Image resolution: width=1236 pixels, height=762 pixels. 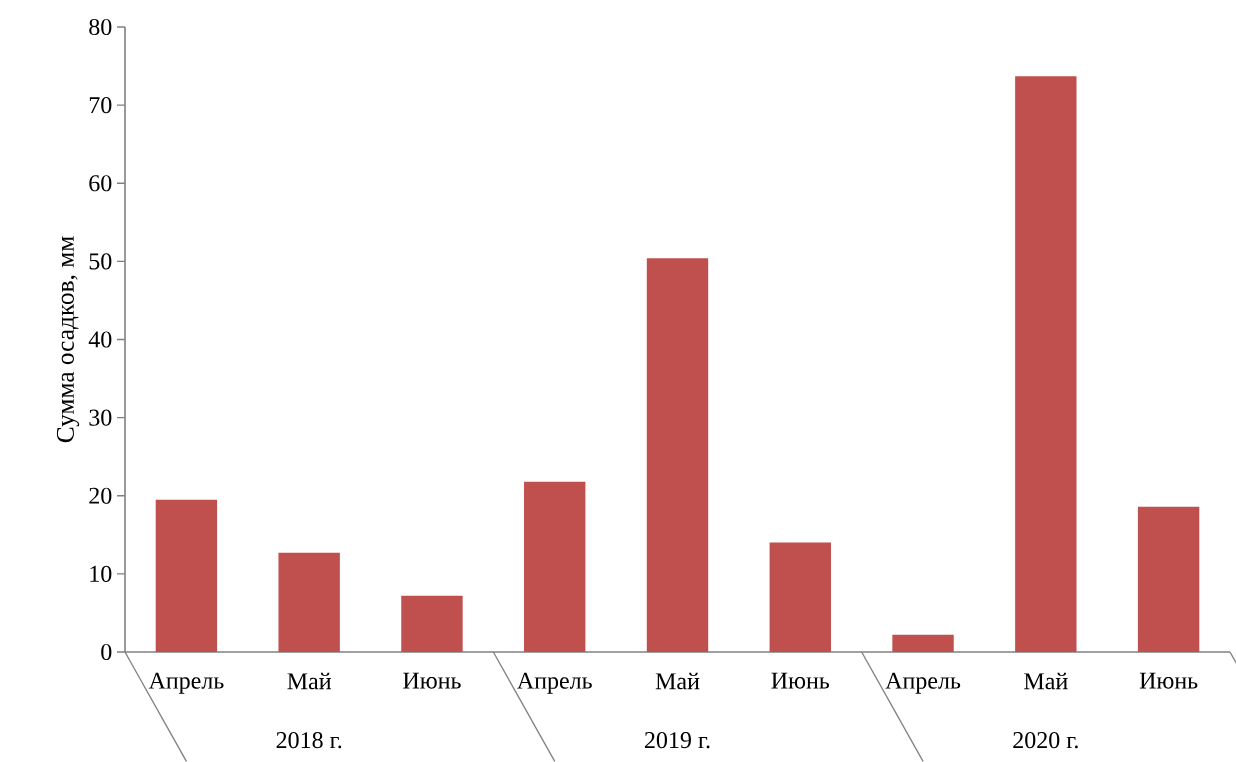 I want to click on text: 2019 г., so click(x=677, y=740).